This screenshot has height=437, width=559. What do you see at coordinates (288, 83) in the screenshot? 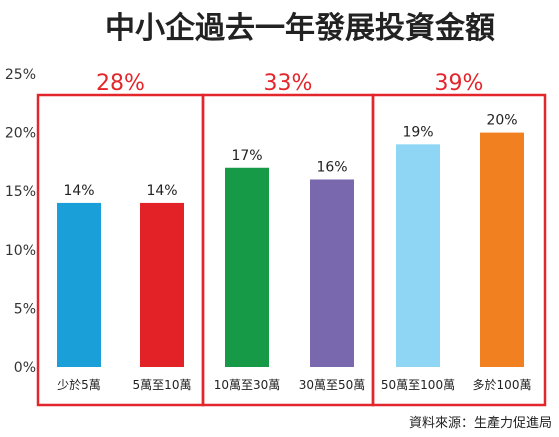
I see `group-label: 33%` at bounding box center [288, 83].